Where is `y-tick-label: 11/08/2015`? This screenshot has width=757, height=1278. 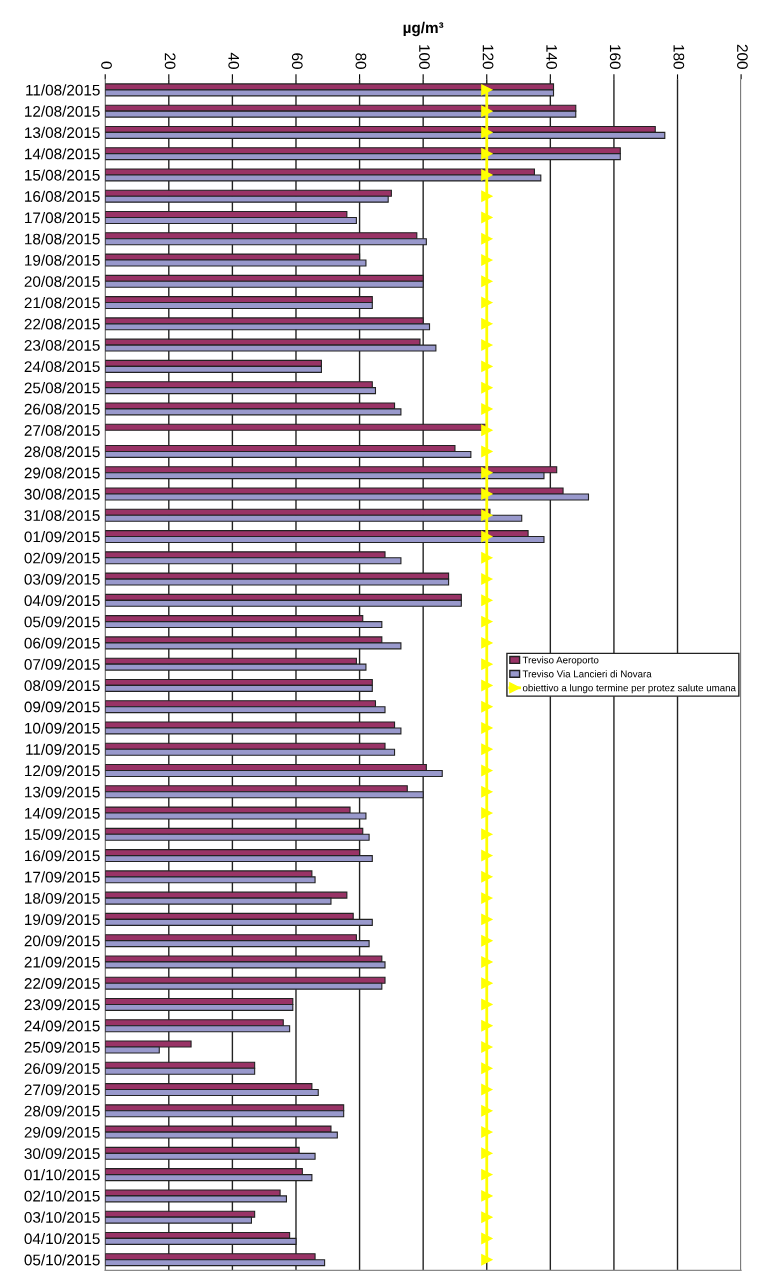 y-tick-label: 11/08/2015 is located at coordinates (63, 90).